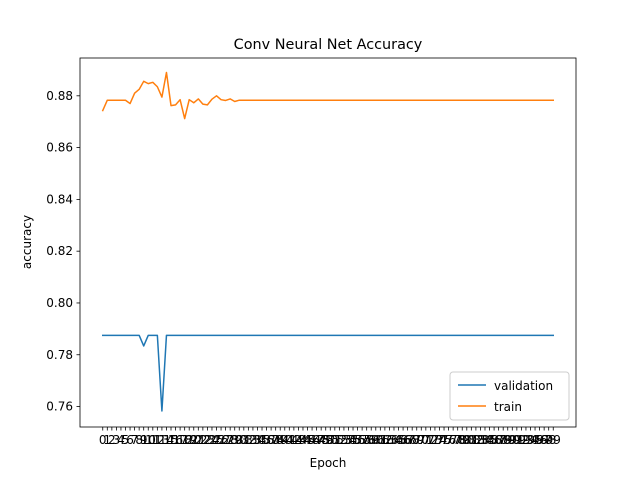 This screenshot has height=484, width=640. Describe the element at coordinates (348, 440) in the screenshot. I see `x-tick-label: 54` at that location.